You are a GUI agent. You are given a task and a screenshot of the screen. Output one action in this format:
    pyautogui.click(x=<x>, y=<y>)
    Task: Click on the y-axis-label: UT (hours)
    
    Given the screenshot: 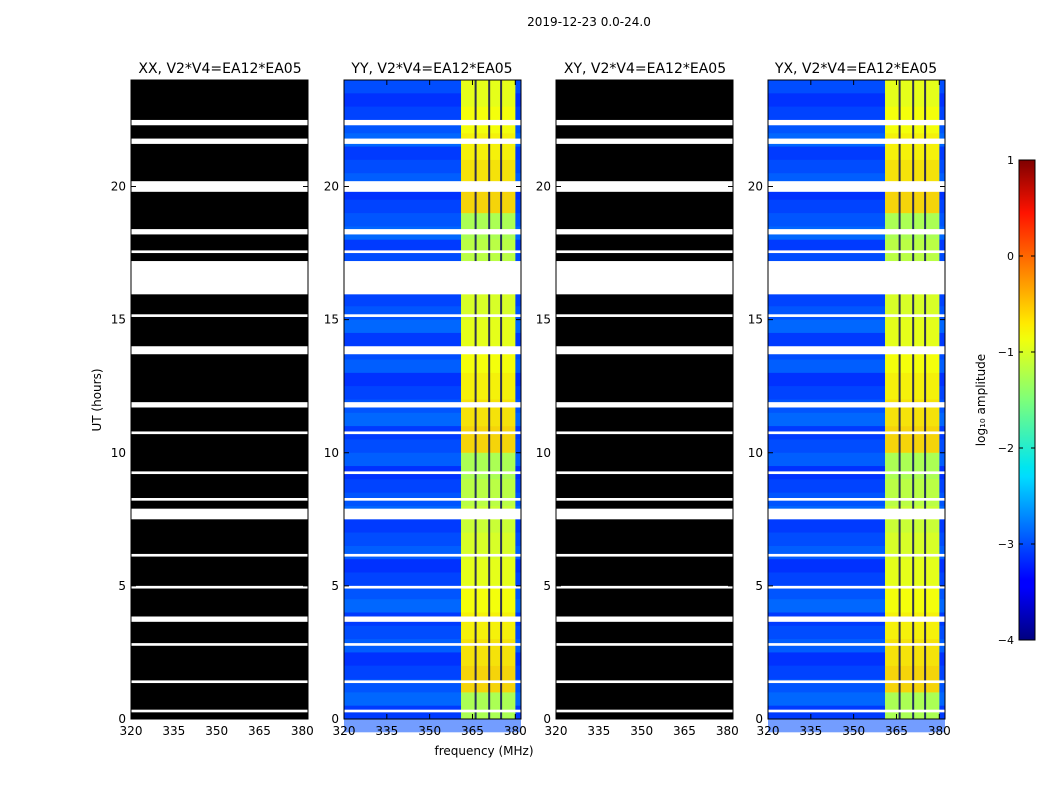 What is the action you would take?
    pyautogui.click(x=97, y=399)
    